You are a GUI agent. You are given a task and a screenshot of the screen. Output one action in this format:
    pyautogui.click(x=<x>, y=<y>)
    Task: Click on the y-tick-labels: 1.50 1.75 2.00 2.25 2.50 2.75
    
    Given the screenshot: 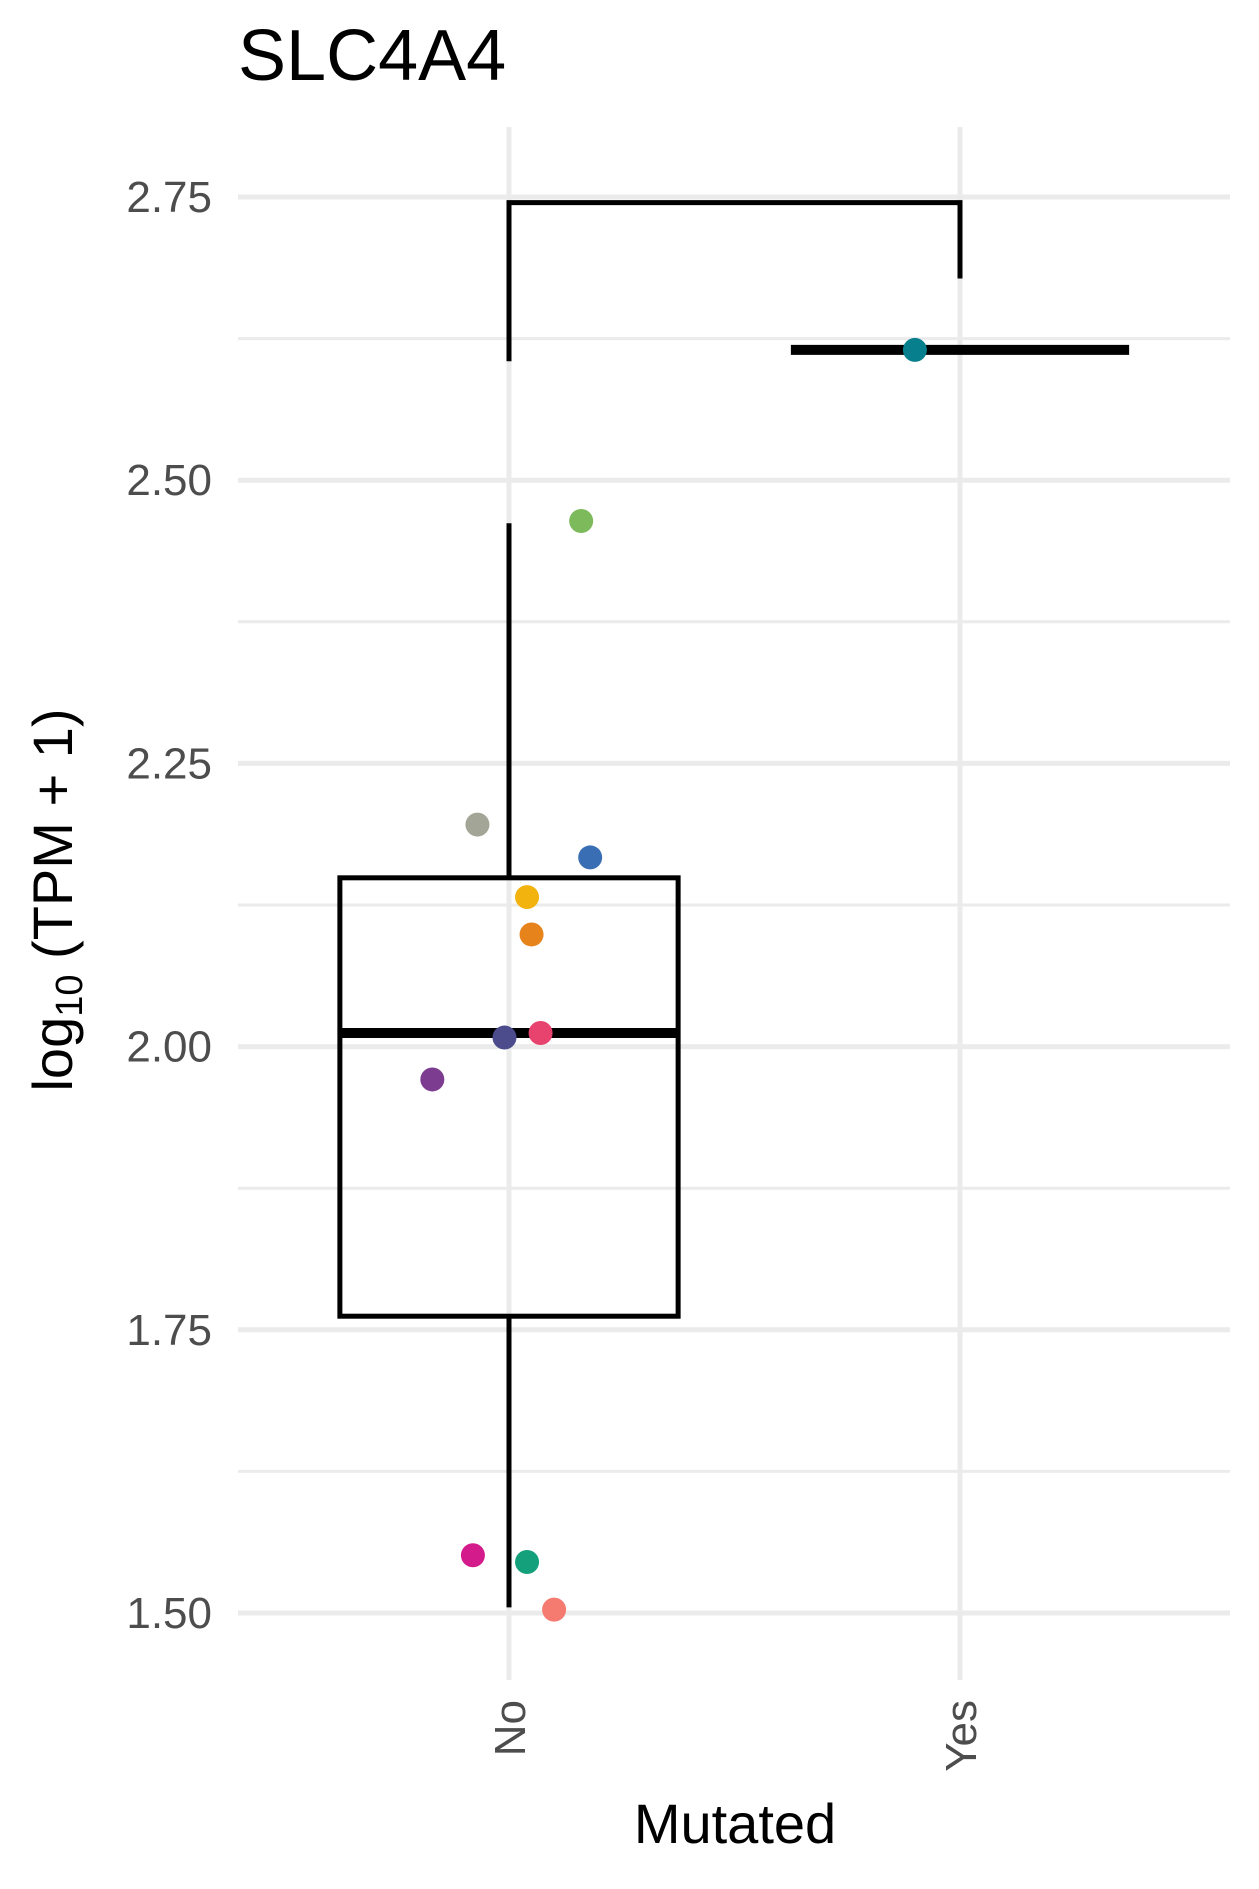 What is the action you would take?
    pyautogui.click(x=169, y=905)
    